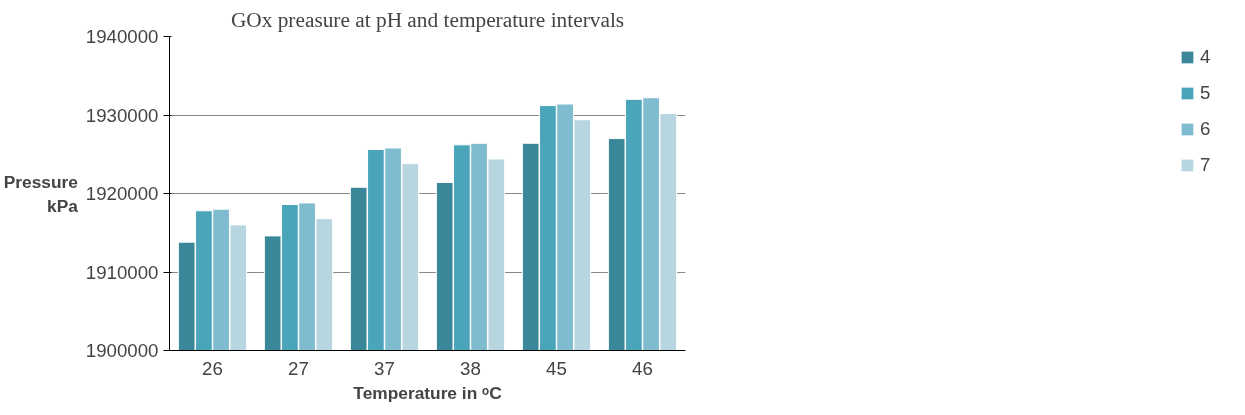 This screenshot has height=415, width=1245. I want to click on y-tick-label: 1930000, so click(122, 115).